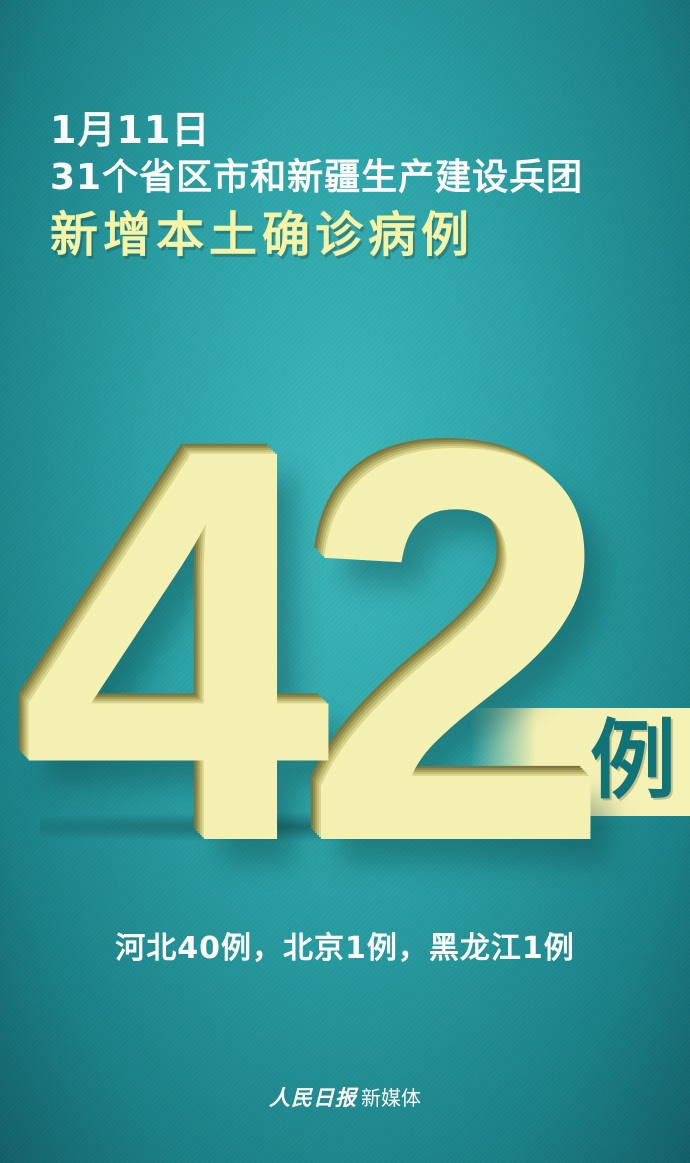 Image resolution: width=690 pixels, height=1163 pixels. What do you see at coordinates (340, 827) in the screenshot?
I see `number-shadow` at bounding box center [340, 827].